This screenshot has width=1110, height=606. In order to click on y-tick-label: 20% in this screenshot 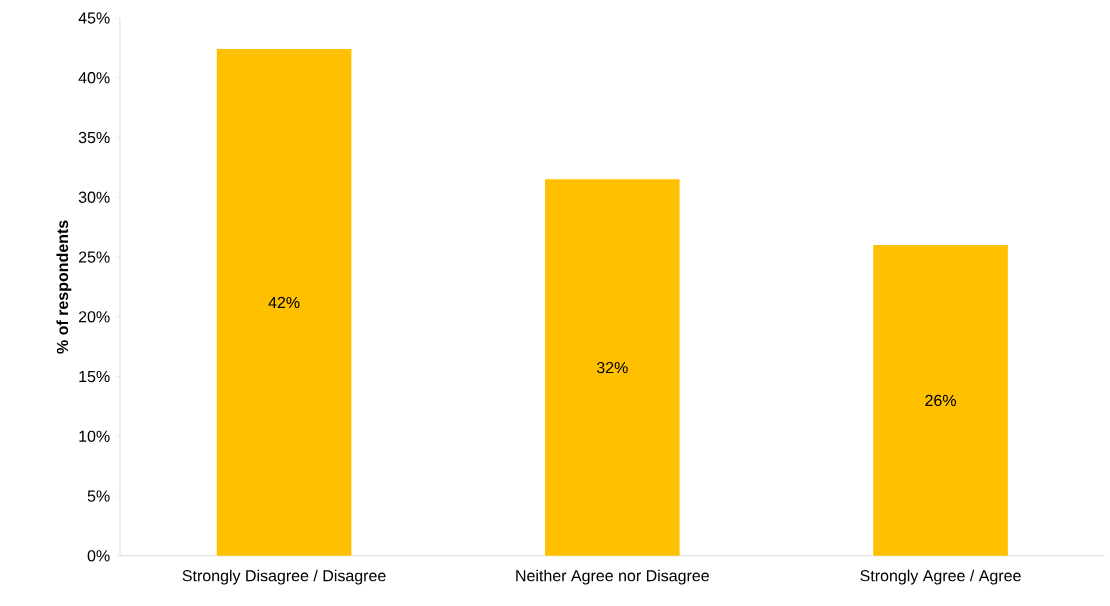, I will do `click(94, 317)`.